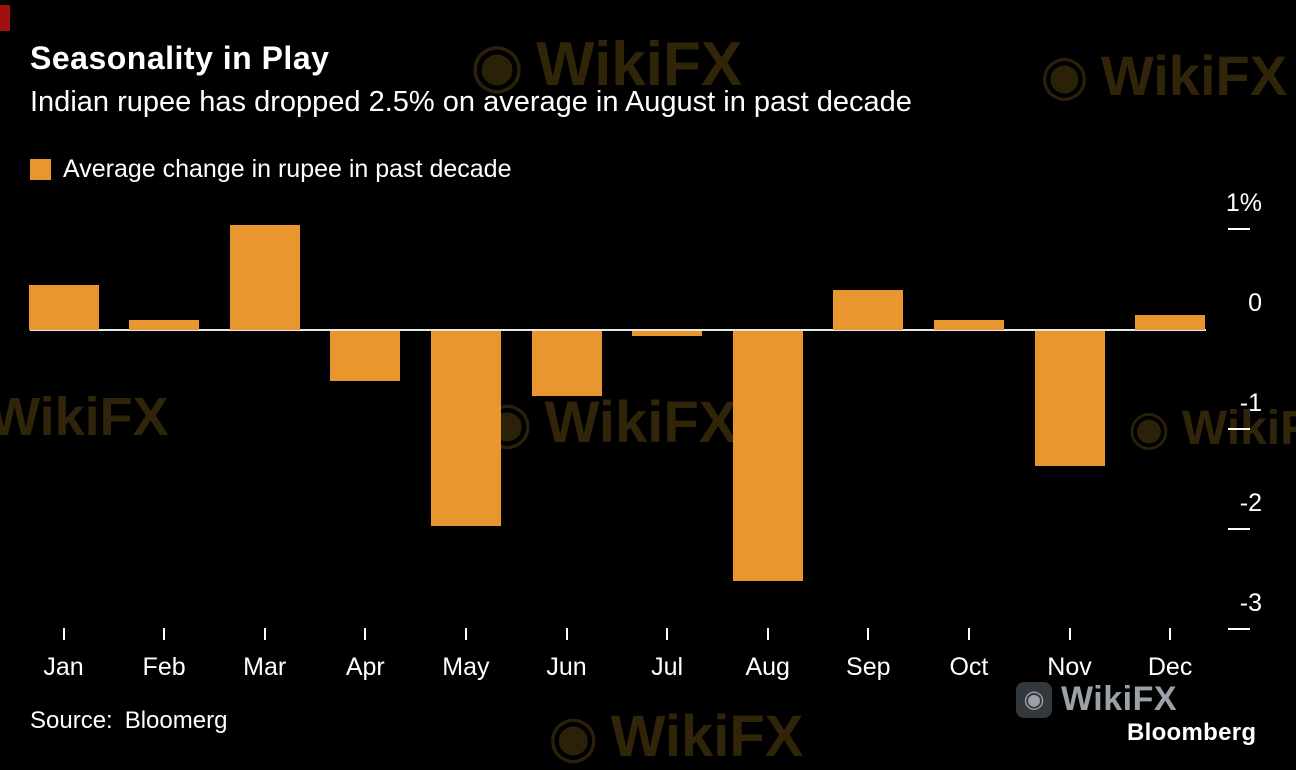 This screenshot has width=1296, height=770. Describe the element at coordinates (1250, 603) in the screenshot. I see `y-axis-label: -3` at that location.